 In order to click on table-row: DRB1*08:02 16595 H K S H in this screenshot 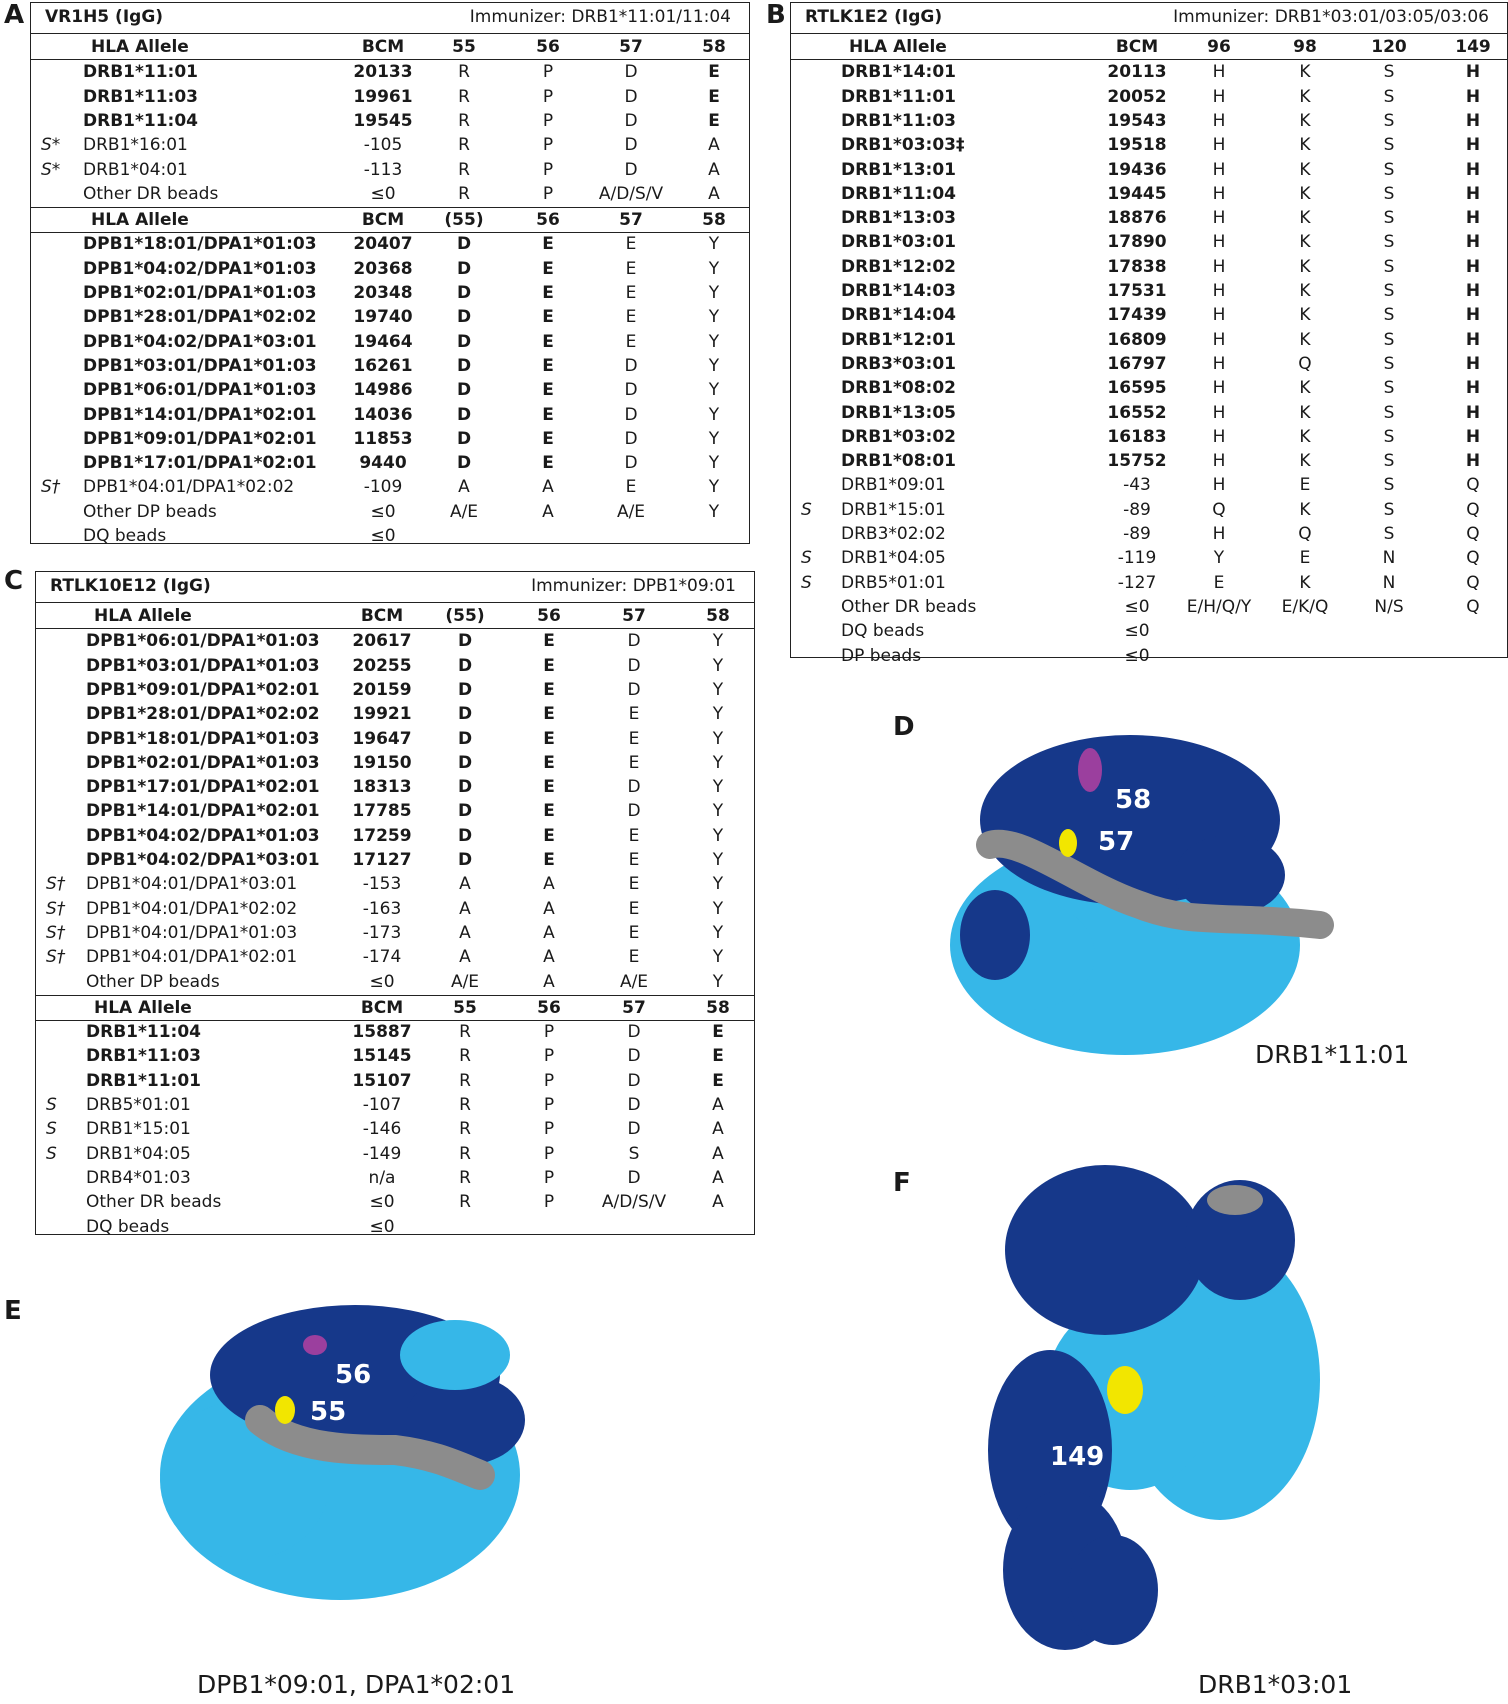, I will do `click(1149, 388)`.